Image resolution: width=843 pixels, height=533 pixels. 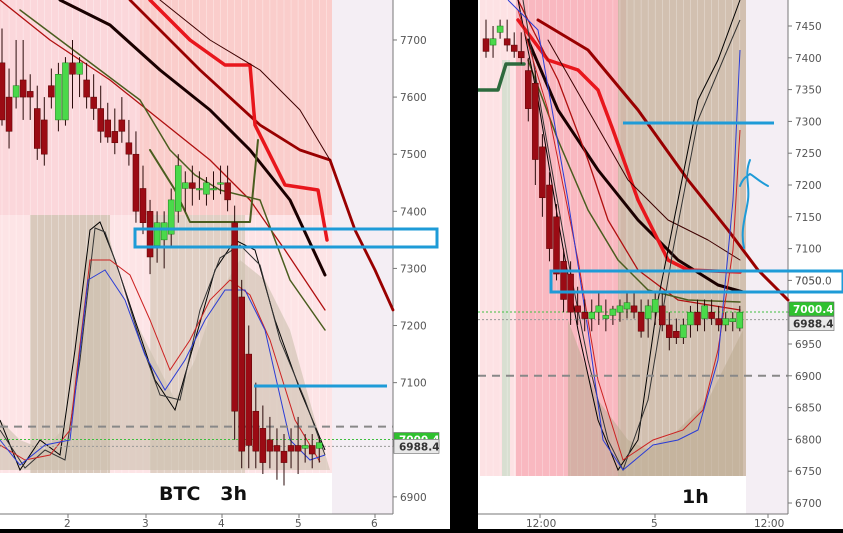 What do you see at coordinates (413, 155) in the screenshot?
I see `y-tick-label: 7500` at bounding box center [413, 155].